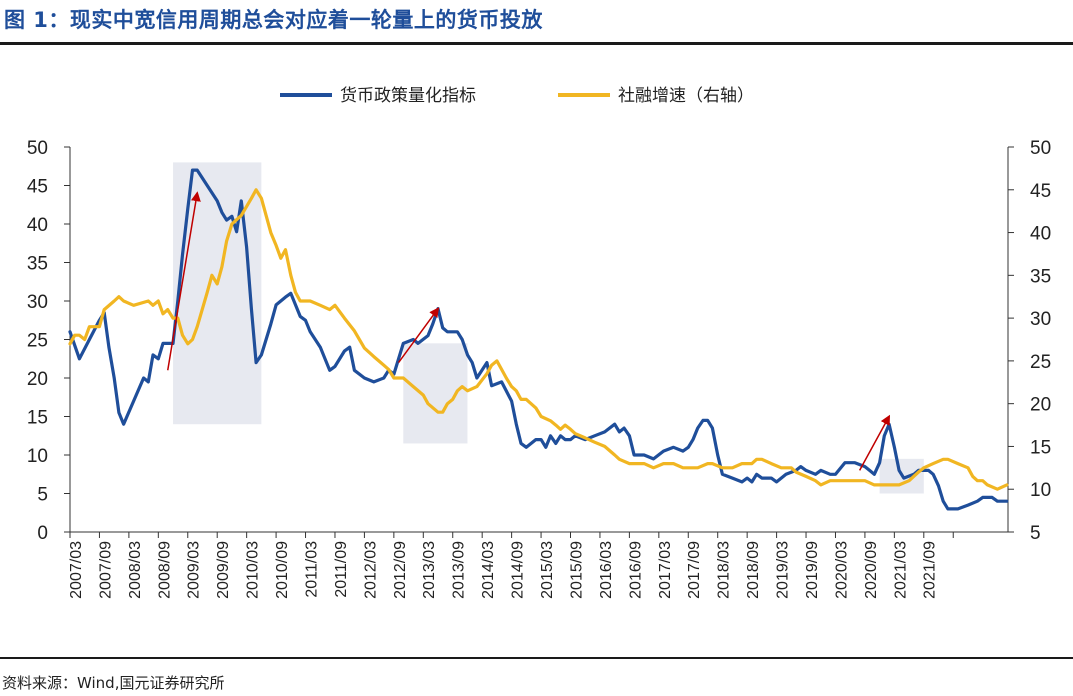 This screenshot has width=1073, height=696. What do you see at coordinates (37, 379) in the screenshot?
I see `left-tick-label: 20` at bounding box center [37, 379].